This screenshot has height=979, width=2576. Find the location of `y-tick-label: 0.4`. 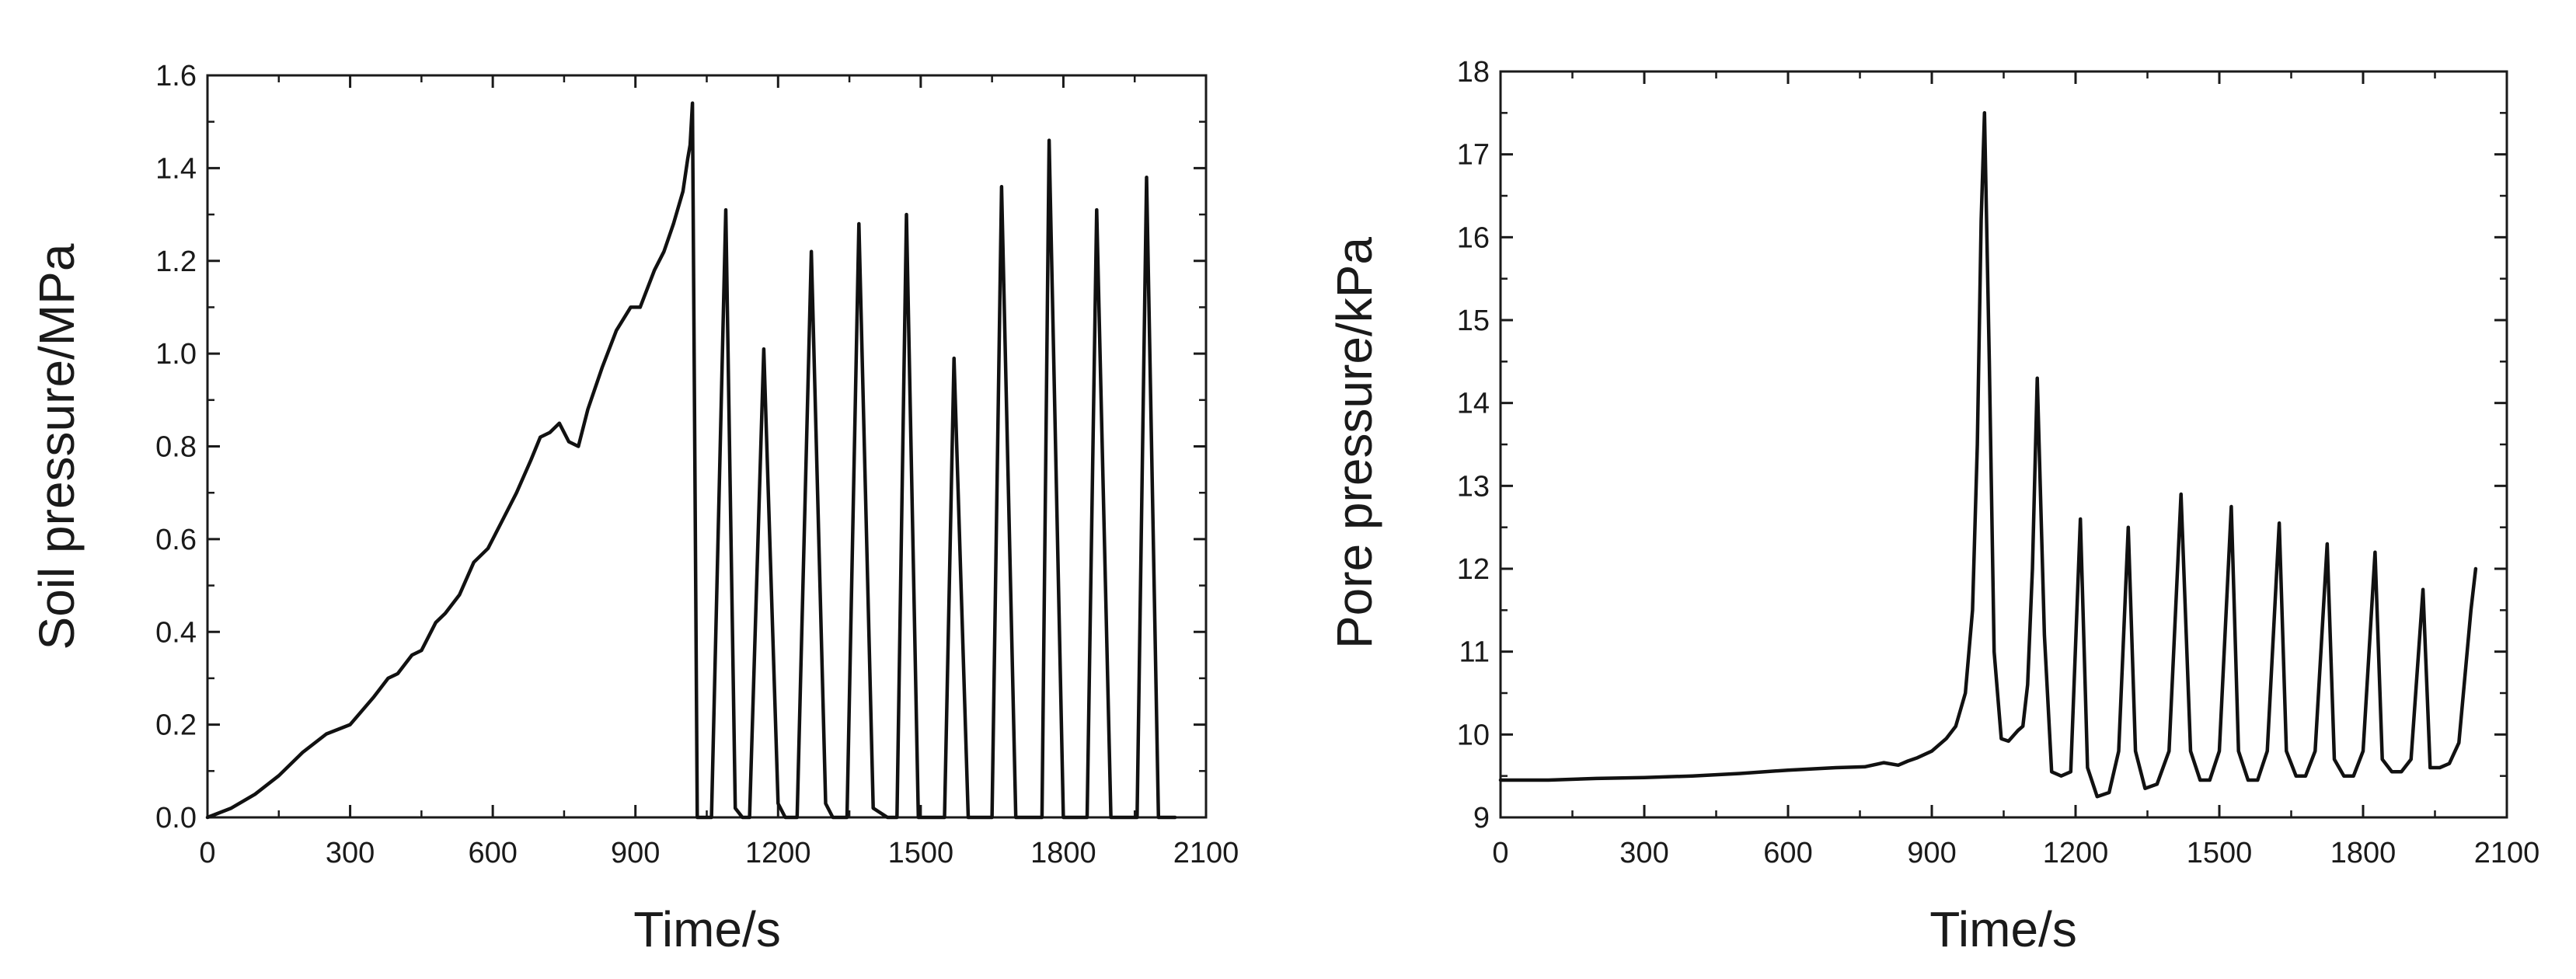

y-tick-label: 0.4 is located at coordinates (176, 632).